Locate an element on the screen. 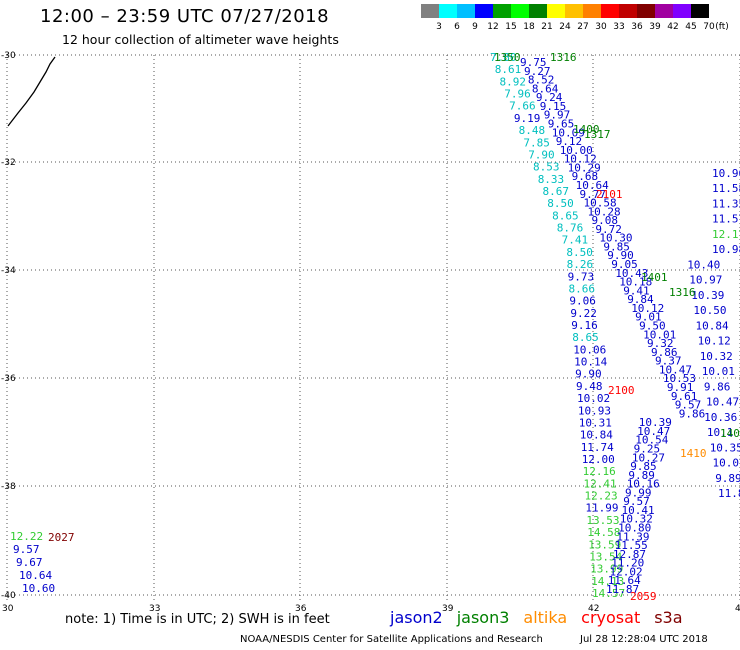 This screenshot has height=650, width=740. wave-height-label: 10.02 is located at coordinates (593, 398).